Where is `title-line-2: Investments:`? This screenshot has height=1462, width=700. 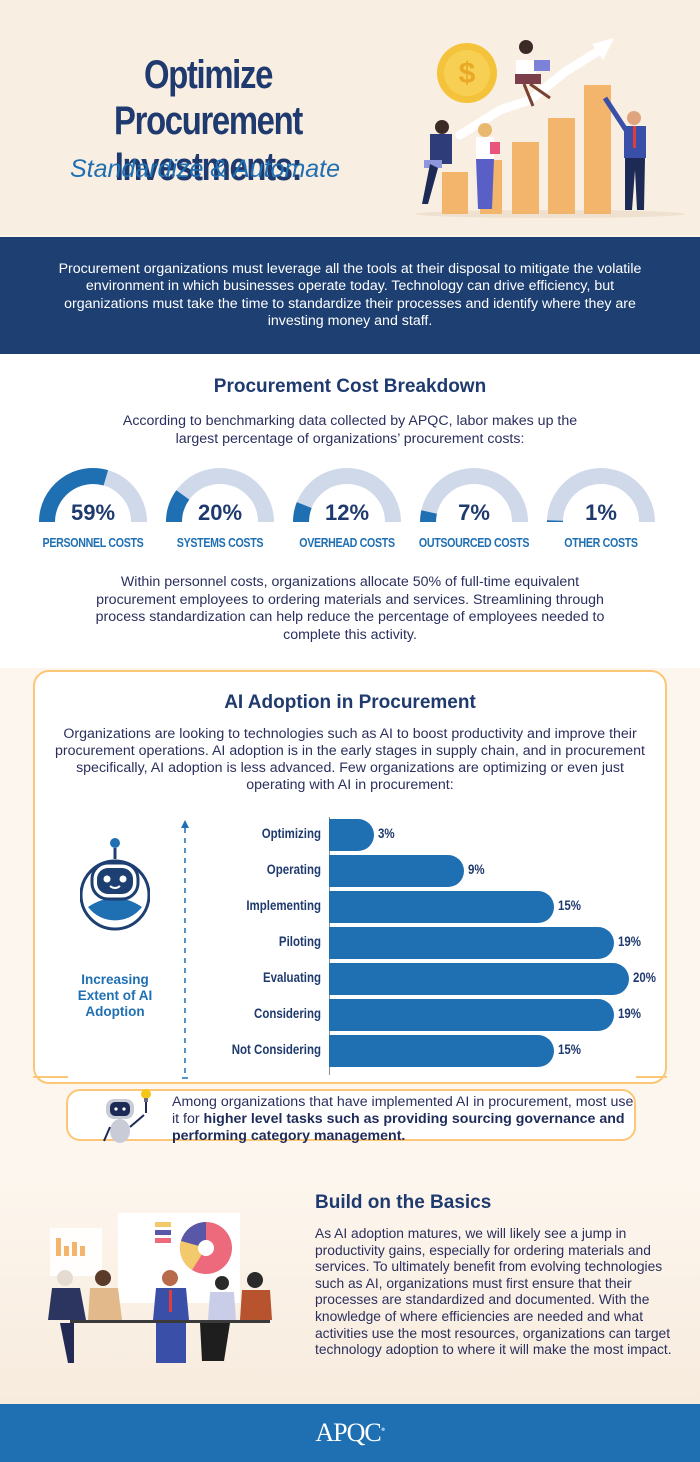 title-line-2: Investments: is located at coordinates (208, 167).